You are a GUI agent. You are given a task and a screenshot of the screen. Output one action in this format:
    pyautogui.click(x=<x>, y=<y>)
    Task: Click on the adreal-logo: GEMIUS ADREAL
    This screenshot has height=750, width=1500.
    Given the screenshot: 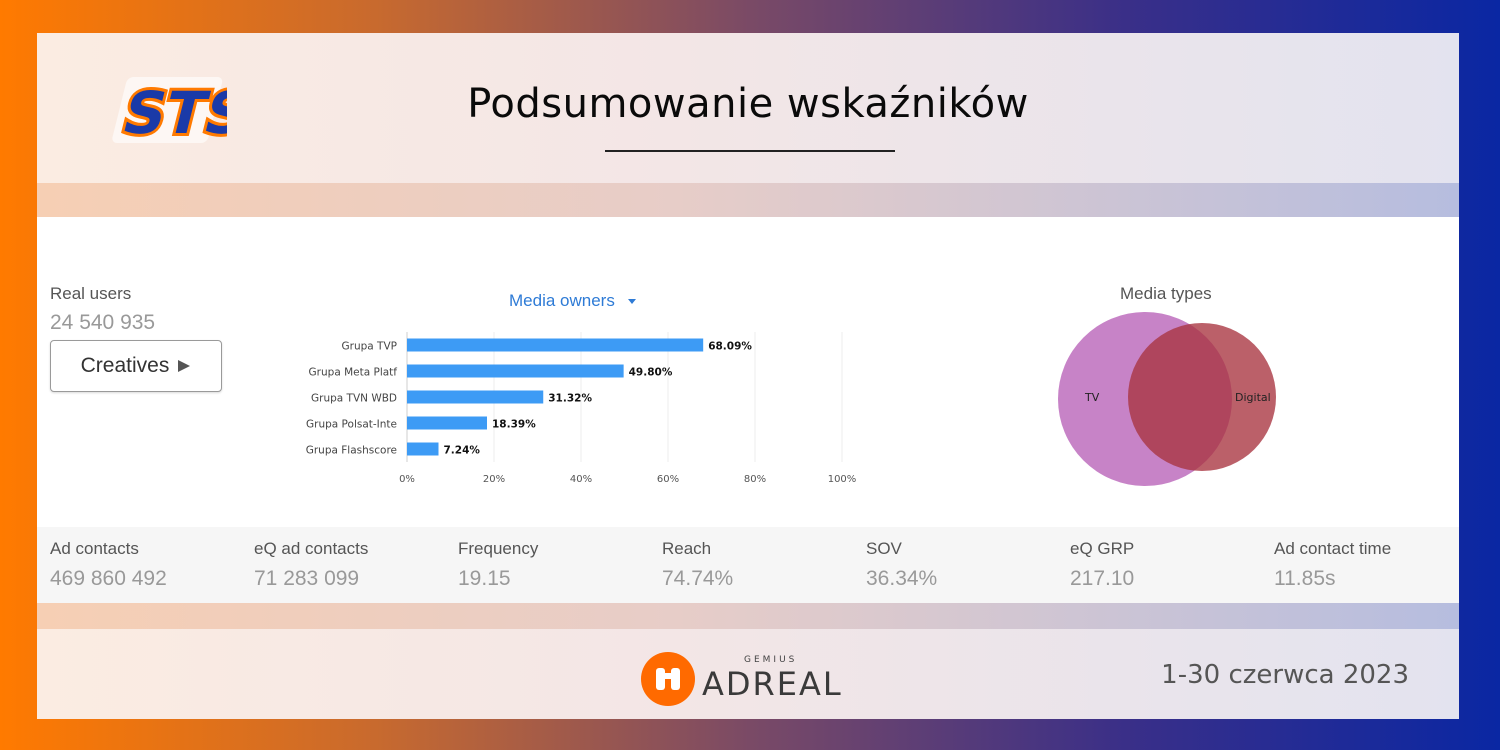 What is the action you would take?
    pyautogui.click(x=742, y=679)
    